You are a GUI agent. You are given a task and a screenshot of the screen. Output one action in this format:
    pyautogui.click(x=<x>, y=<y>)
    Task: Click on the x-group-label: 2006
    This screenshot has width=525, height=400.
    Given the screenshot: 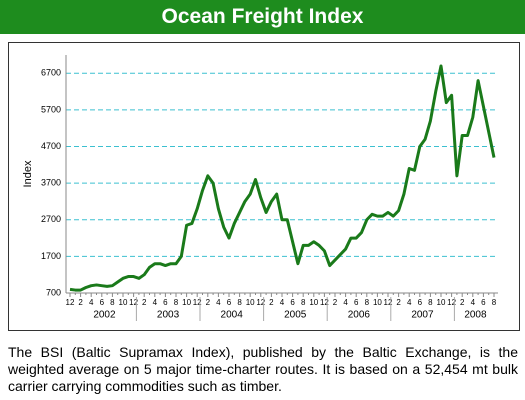 What is the action you would take?
    pyautogui.click(x=359, y=315)
    